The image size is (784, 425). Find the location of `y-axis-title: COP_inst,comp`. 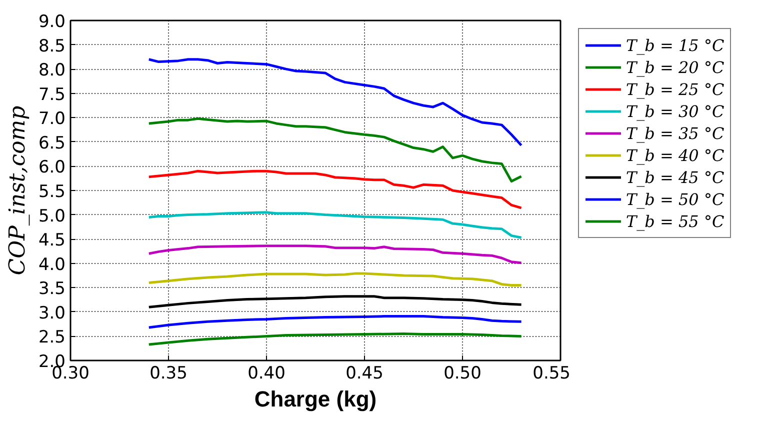

y-axis-title: COP_inst,comp is located at coordinates (17, 191).